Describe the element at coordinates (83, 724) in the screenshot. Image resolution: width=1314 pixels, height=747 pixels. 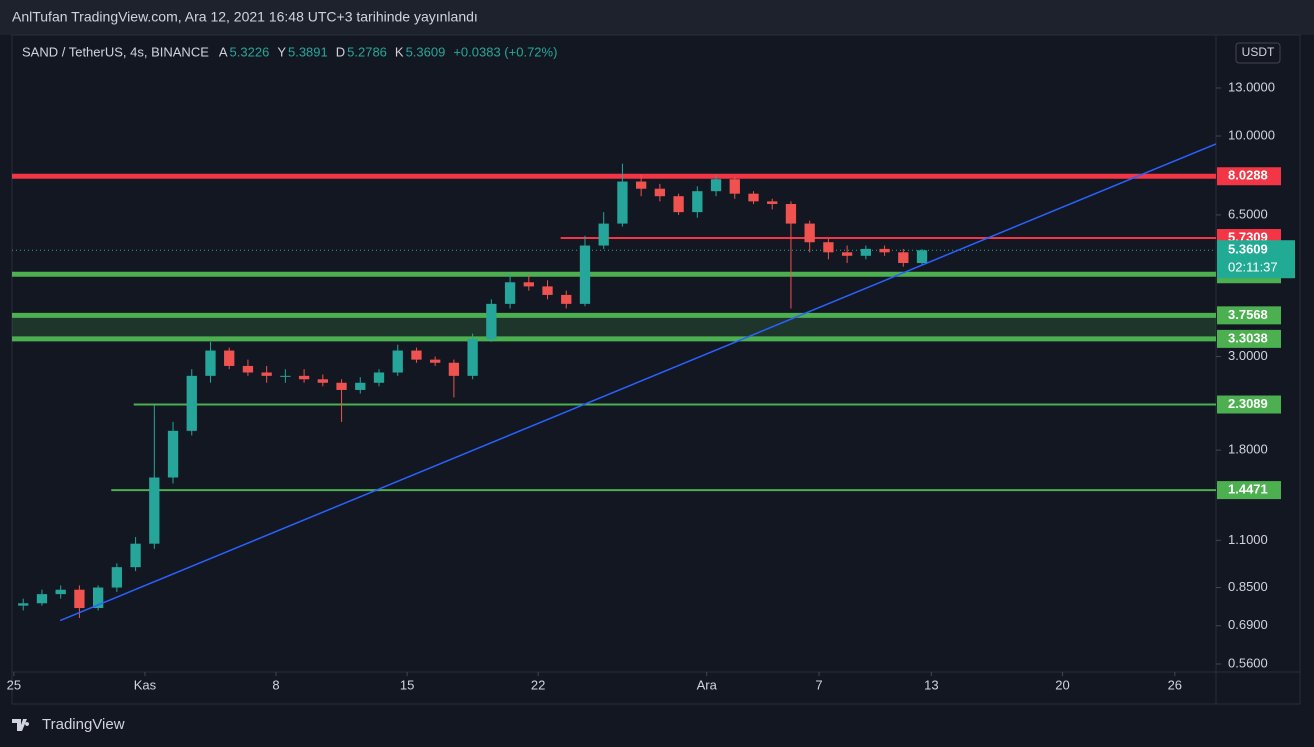
I see `footer-brand: TradingView` at that location.